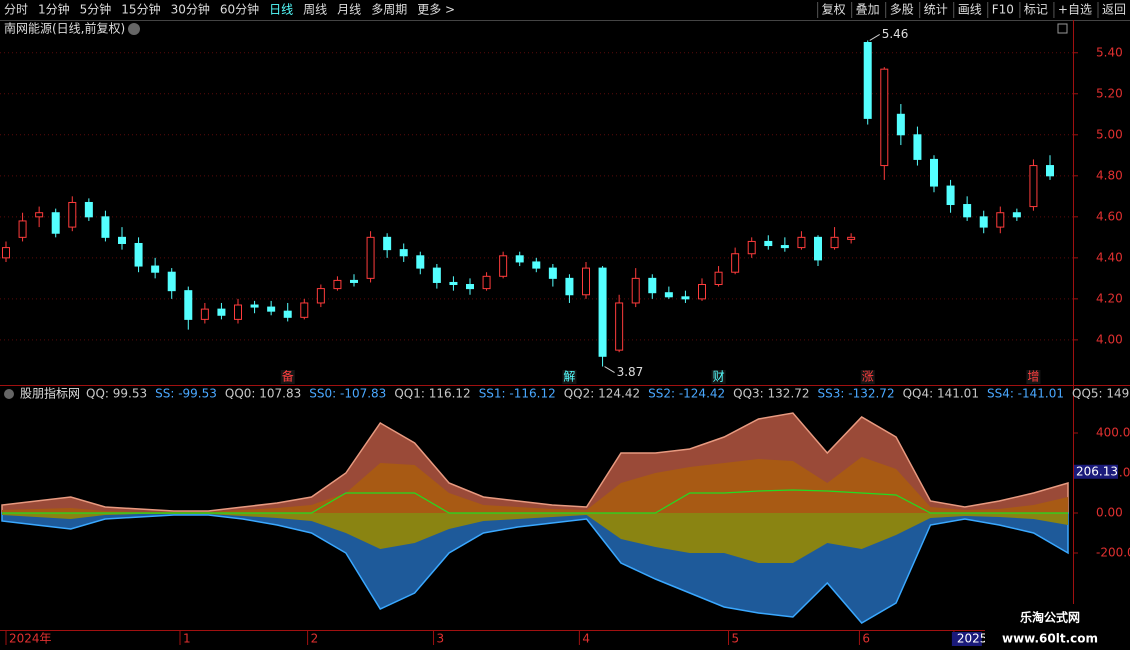 The height and width of the screenshot is (650, 1130). I want to click on toolbar-button: 分时, so click(16, 10).